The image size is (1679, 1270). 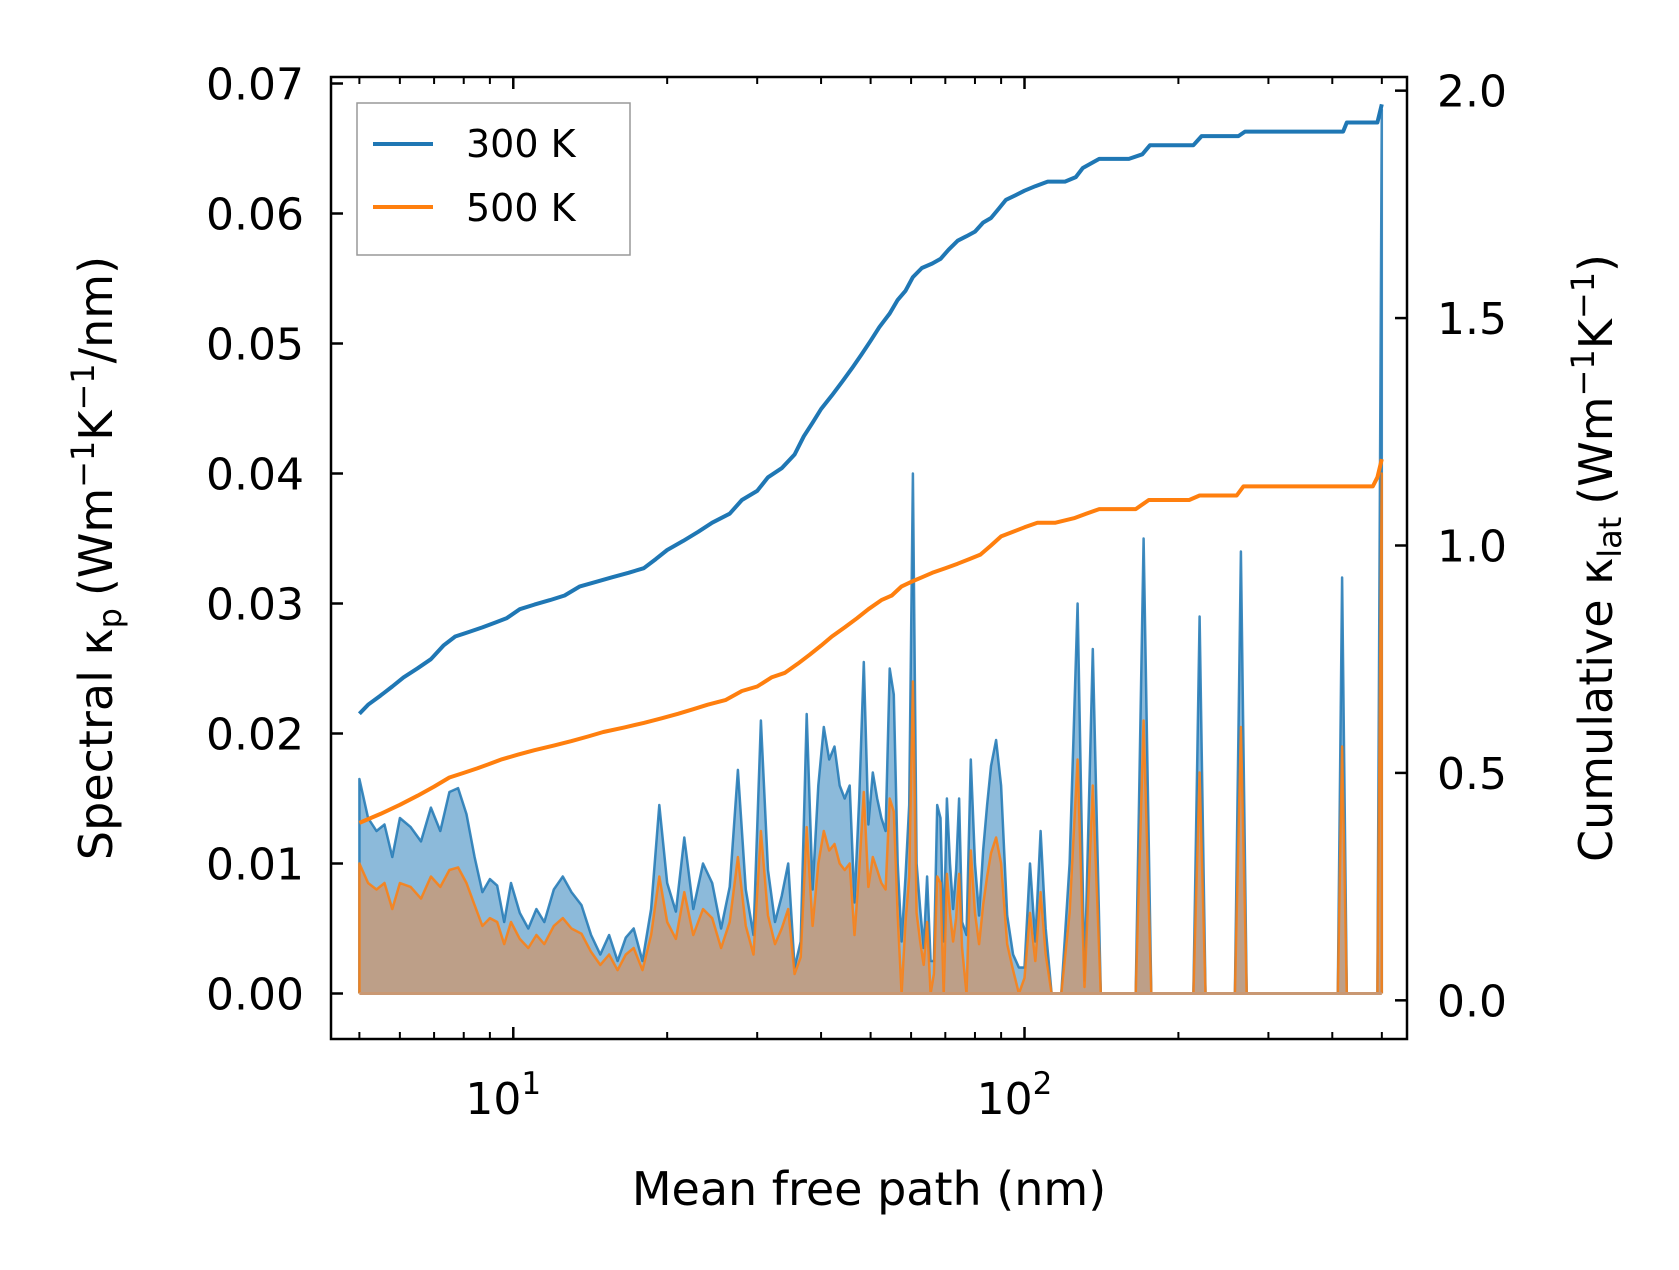 What do you see at coordinates (255, 475) in the screenshot?
I see `y-tick-label: 0.04` at bounding box center [255, 475].